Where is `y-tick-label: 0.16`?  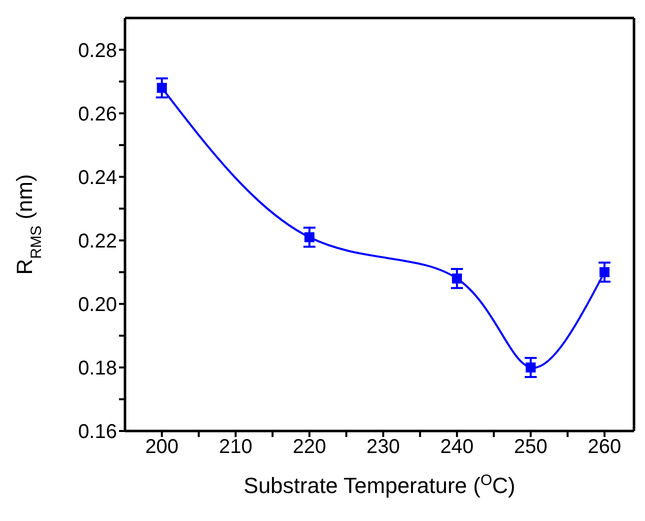 y-tick-label: 0.16 is located at coordinates (97, 432).